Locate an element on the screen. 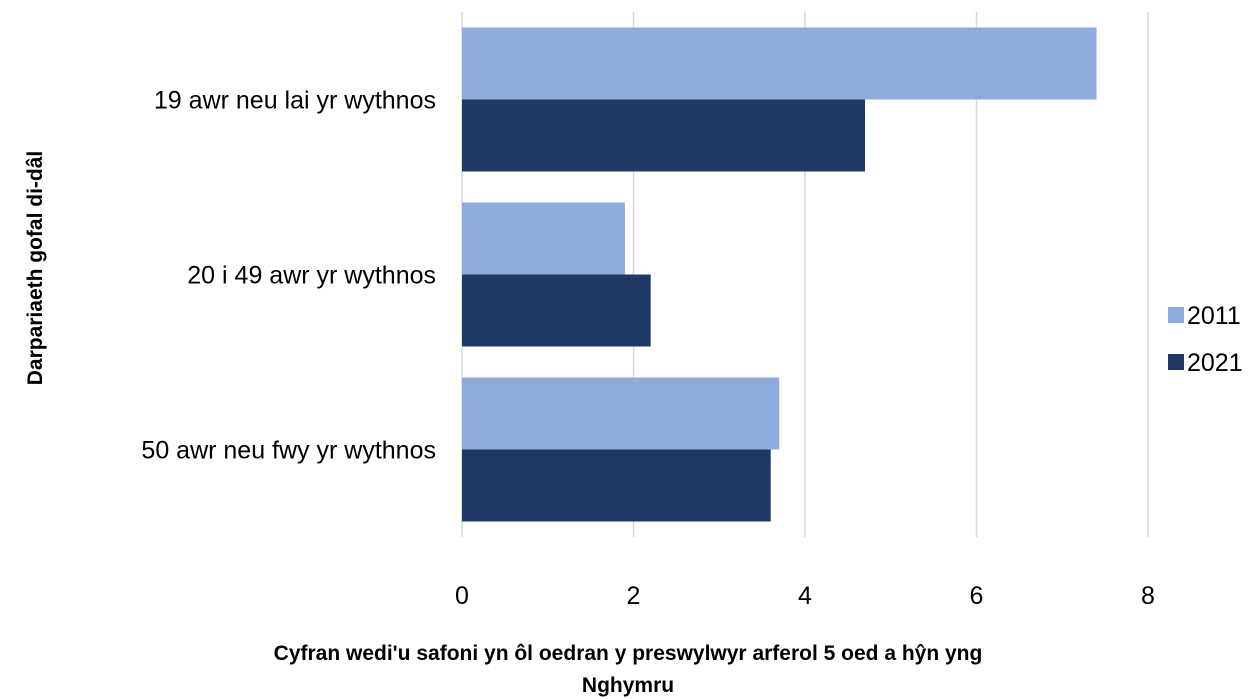 Image resolution: width=1258 pixels, height=699 pixels. bar-2021-50-awr-neu-fwy-yr-wythnos is located at coordinates (616, 485).